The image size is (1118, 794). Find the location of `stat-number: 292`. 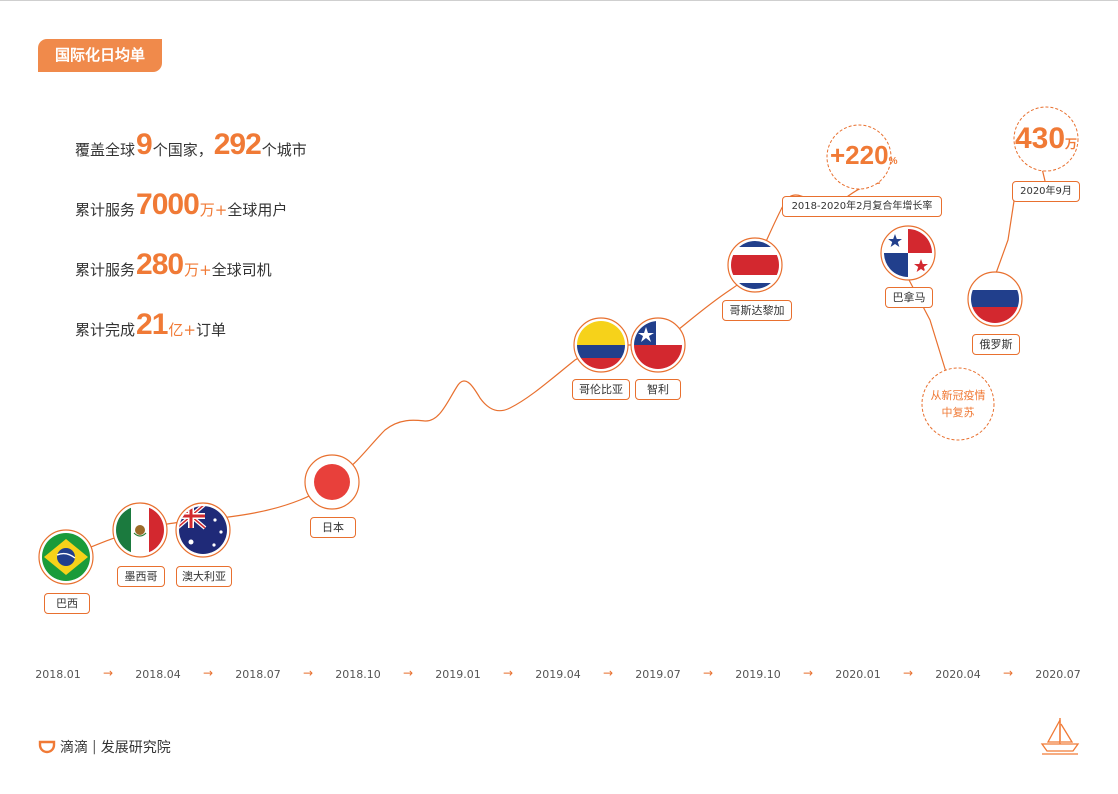

stat-number: 292 is located at coordinates (237, 144).